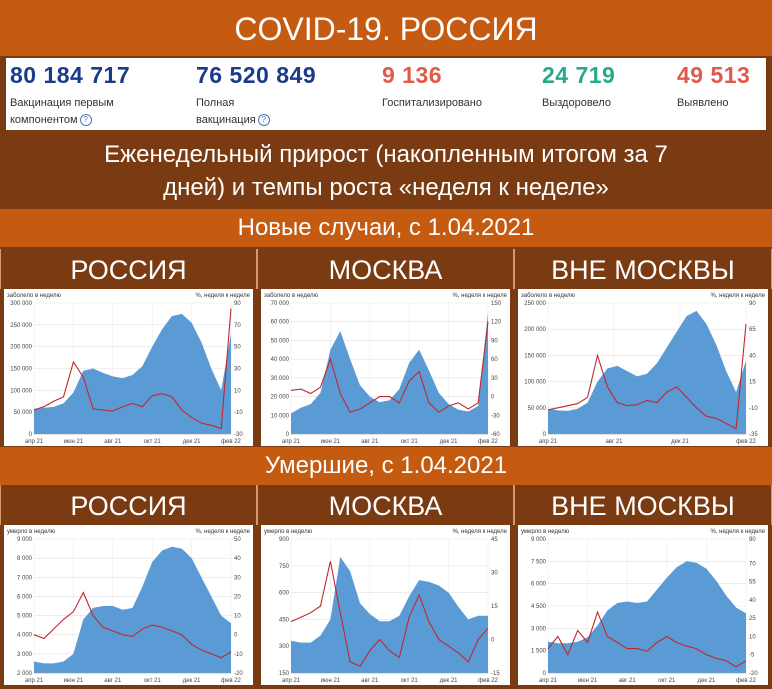 Image resolution: width=772 pixels, height=689 pixels. I want to click on x-tick-label: июн 21, so click(331, 442).